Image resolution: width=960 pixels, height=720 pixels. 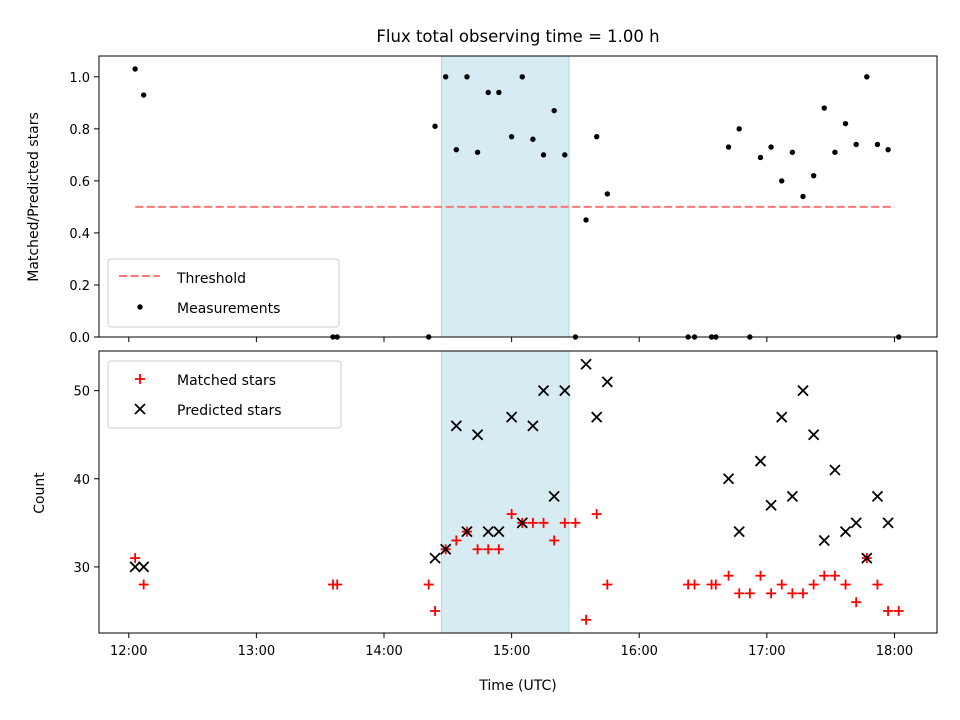 What do you see at coordinates (79, 78) in the screenshot?
I see `top-y-tick-label: 1.0` at bounding box center [79, 78].